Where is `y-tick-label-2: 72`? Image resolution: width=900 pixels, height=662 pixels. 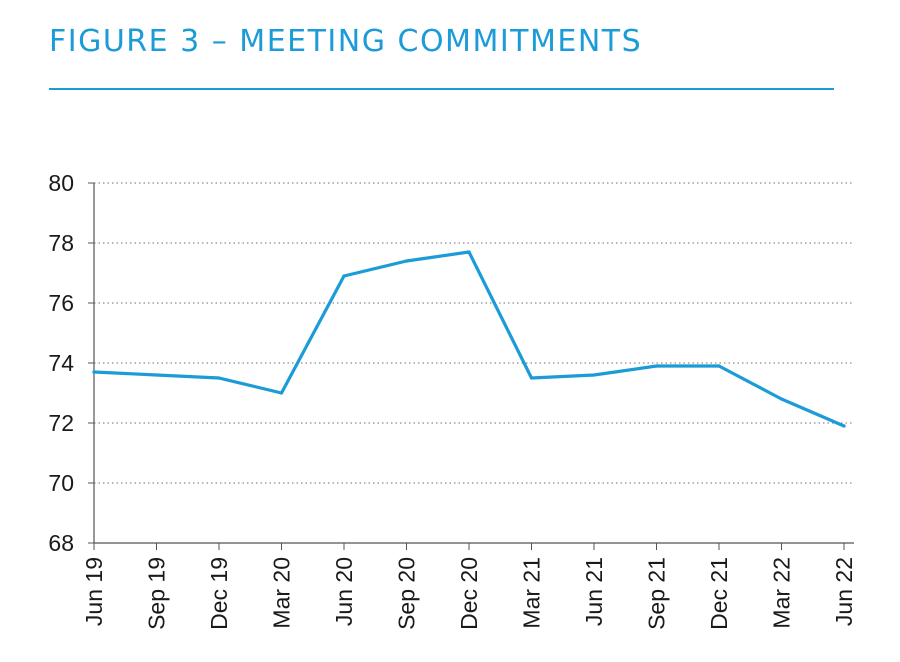
y-tick-label-2: 72 is located at coordinates (61, 423).